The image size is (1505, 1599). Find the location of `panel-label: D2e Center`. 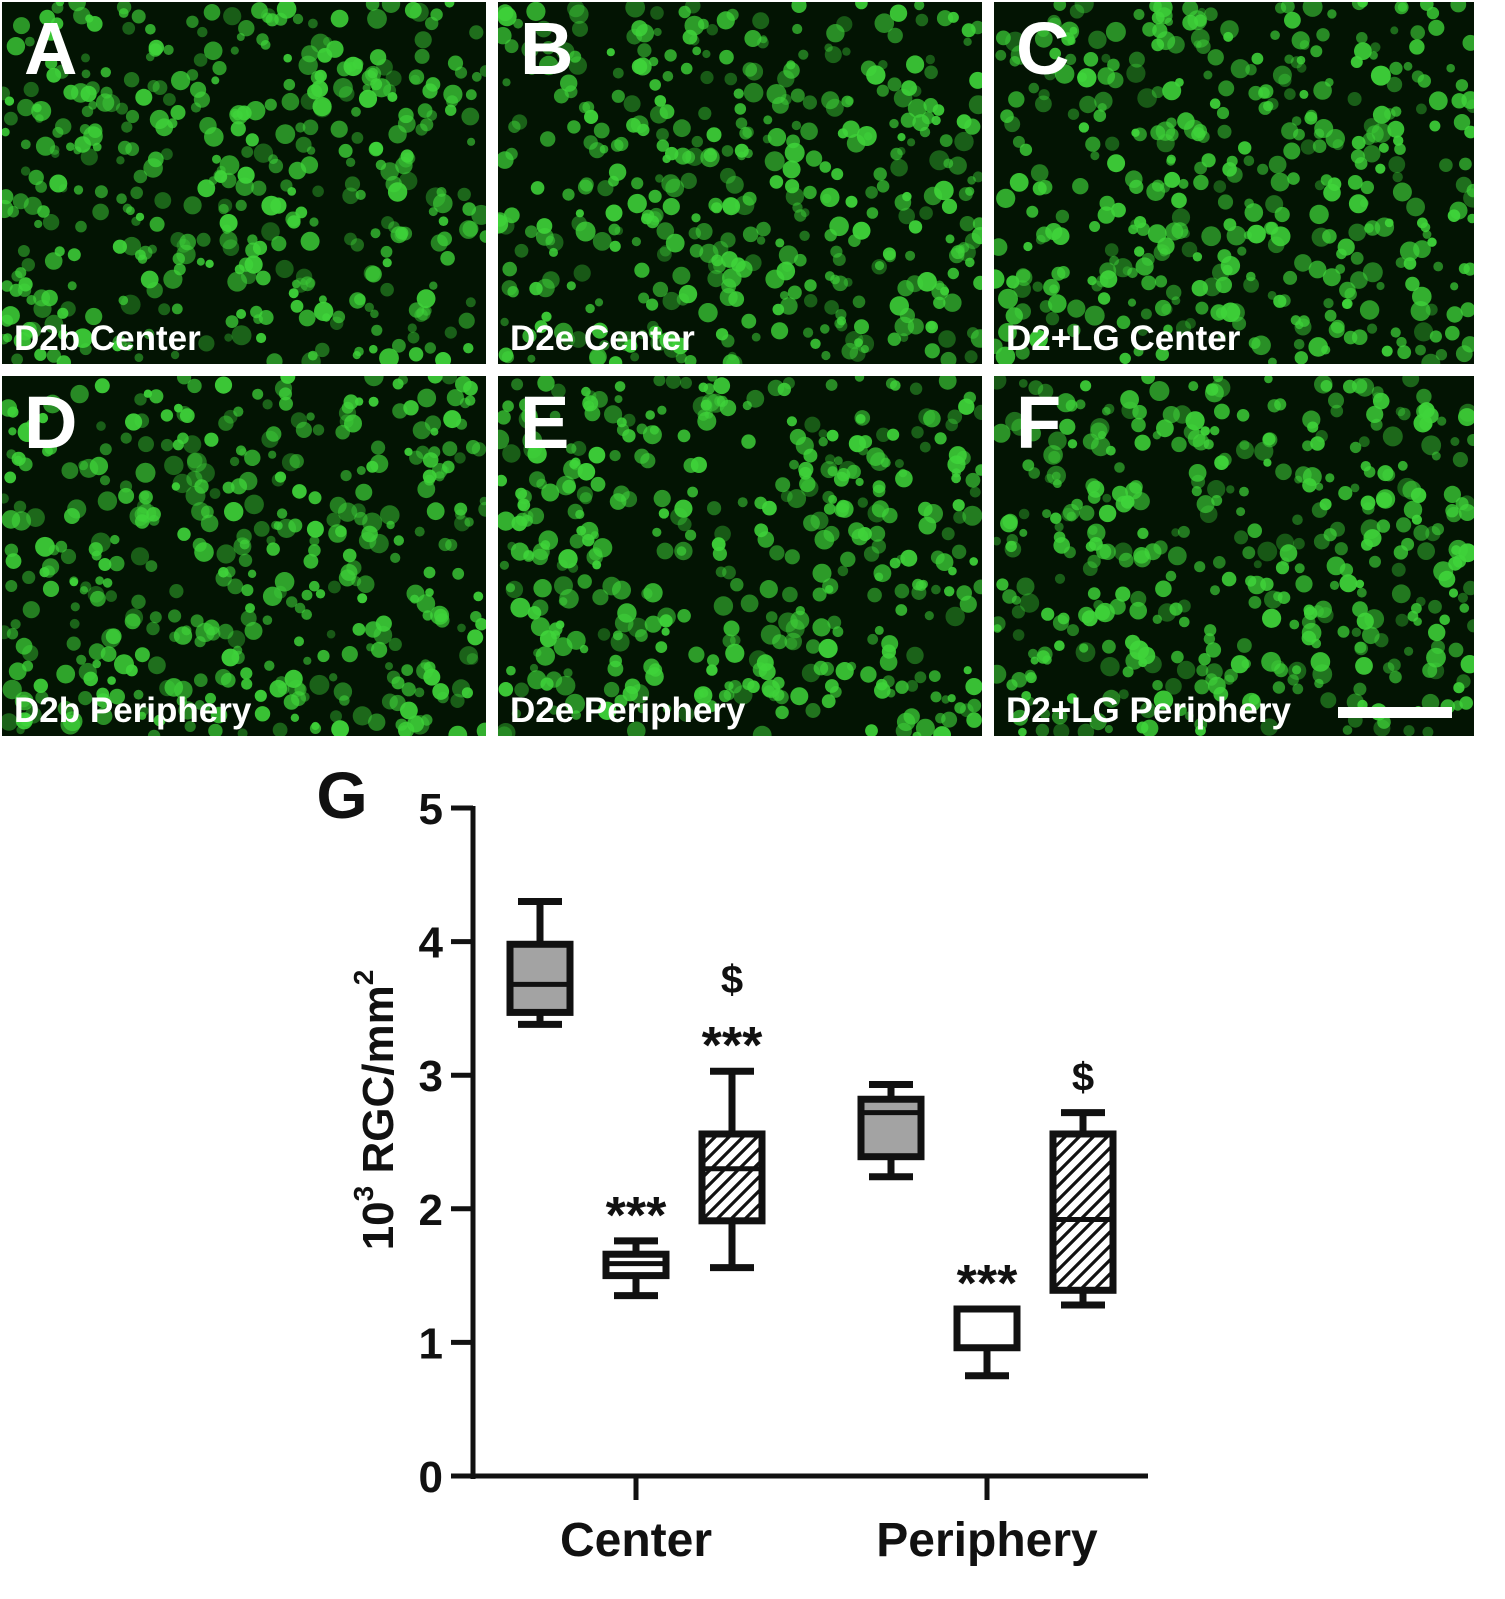

panel-label: D2e Center is located at coordinates (602, 338).